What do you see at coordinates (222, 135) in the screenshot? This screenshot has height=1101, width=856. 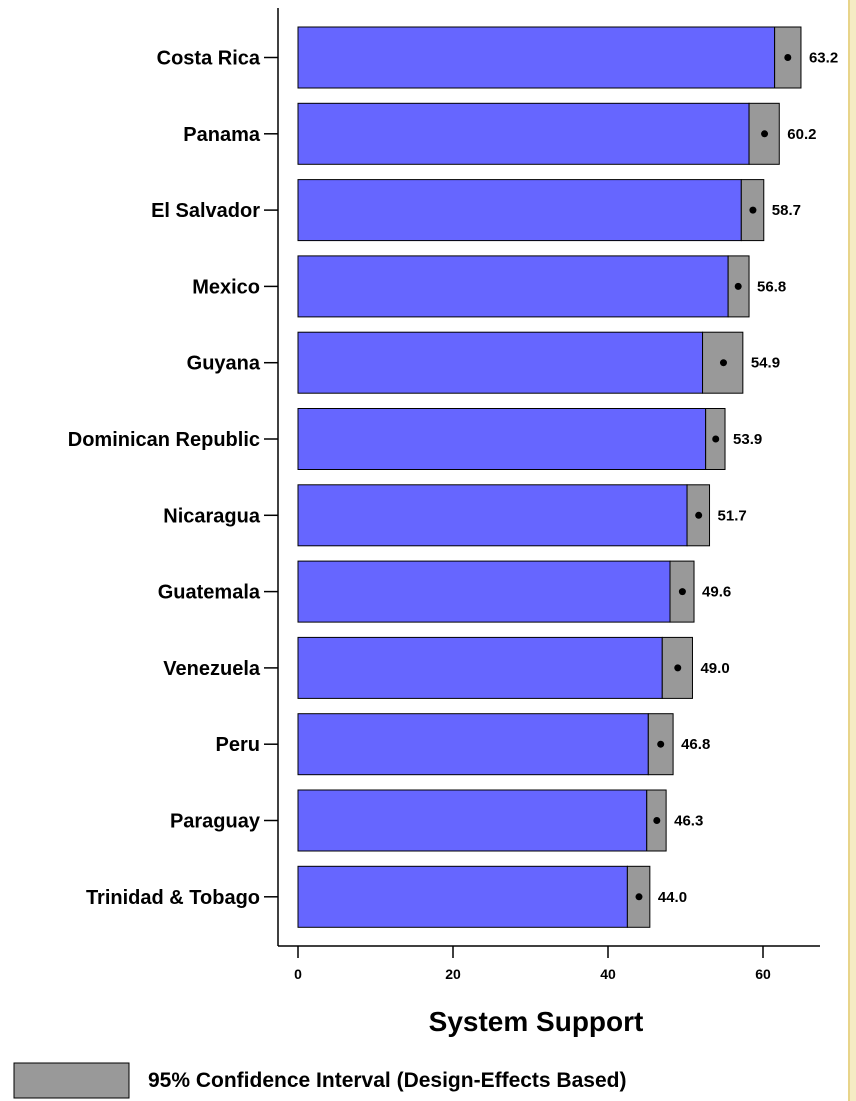 I see `category-label: Panama` at bounding box center [222, 135].